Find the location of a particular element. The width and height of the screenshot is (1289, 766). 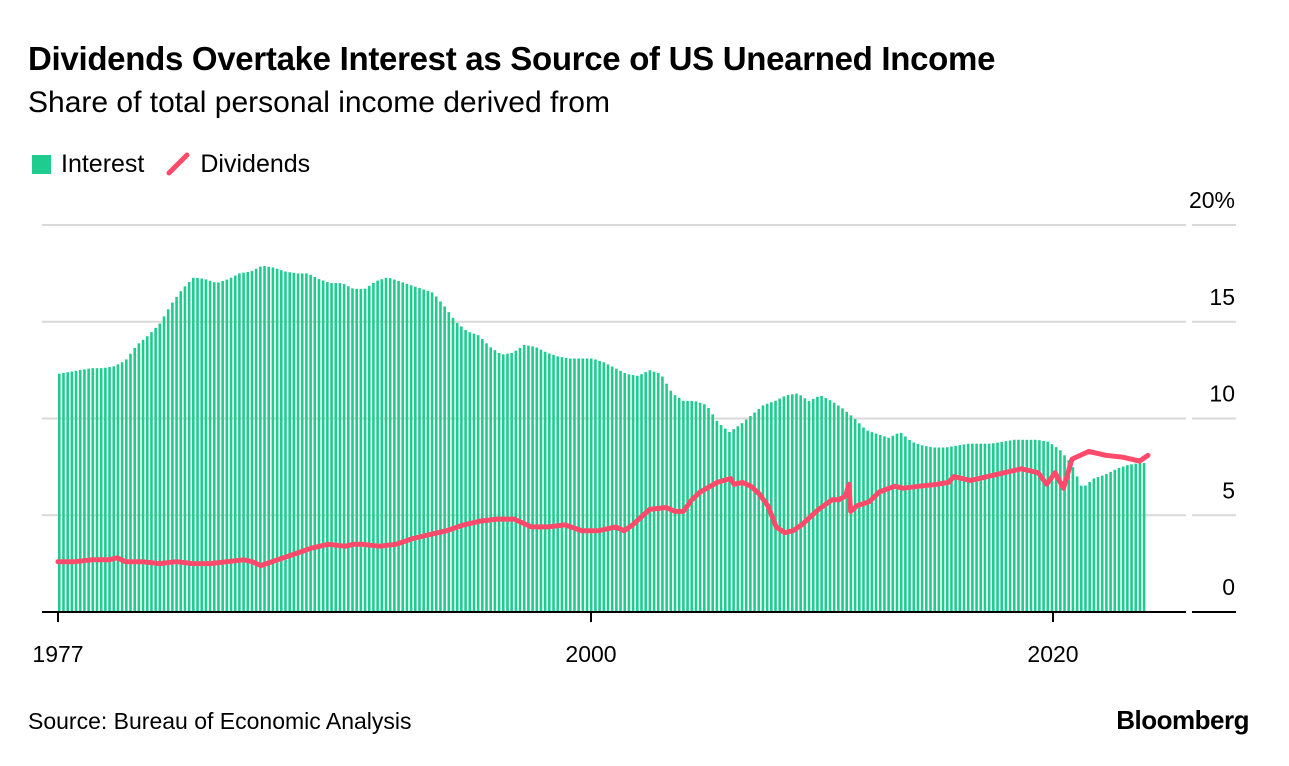

legend-label-dividends: Dividends is located at coordinates (255, 163).